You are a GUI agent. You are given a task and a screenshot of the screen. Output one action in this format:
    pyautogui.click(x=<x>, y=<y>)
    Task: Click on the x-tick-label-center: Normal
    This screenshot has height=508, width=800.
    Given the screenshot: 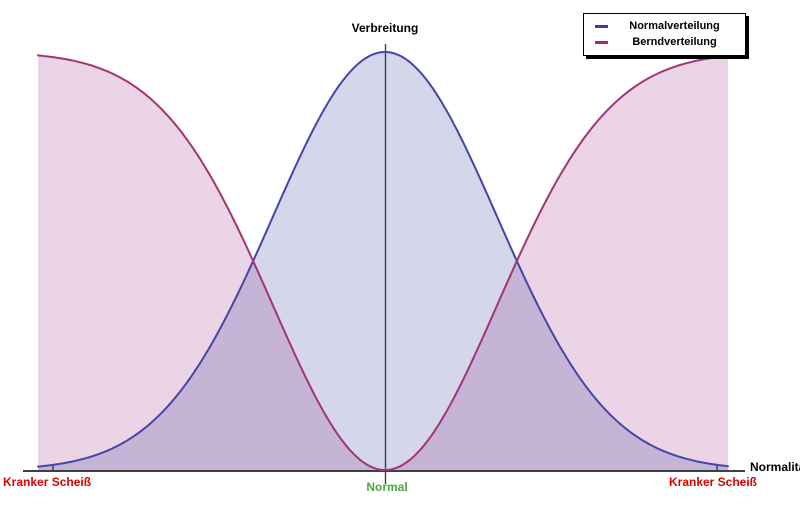 What is the action you would take?
    pyautogui.click(x=387, y=487)
    